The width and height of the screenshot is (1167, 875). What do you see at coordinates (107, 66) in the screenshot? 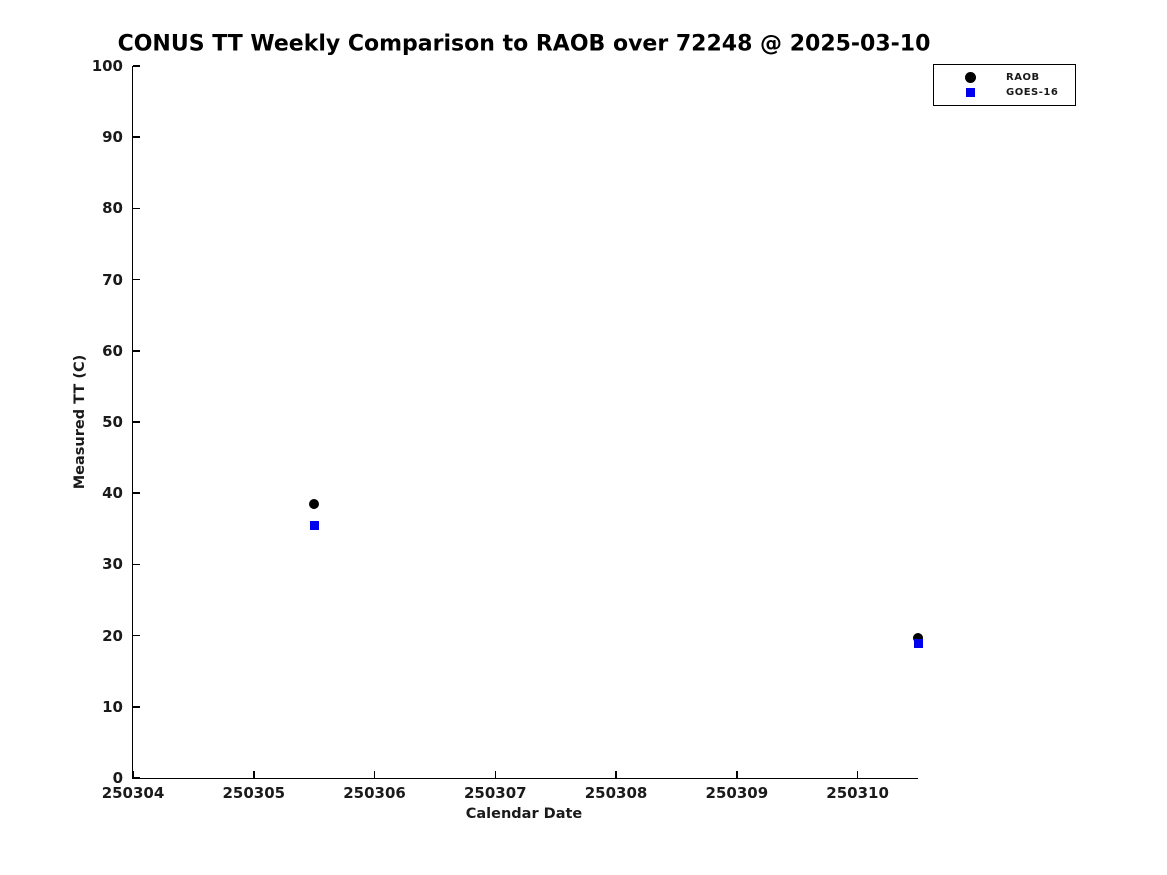
I see `y-tick-label: 100` at bounding box center [107, 66].